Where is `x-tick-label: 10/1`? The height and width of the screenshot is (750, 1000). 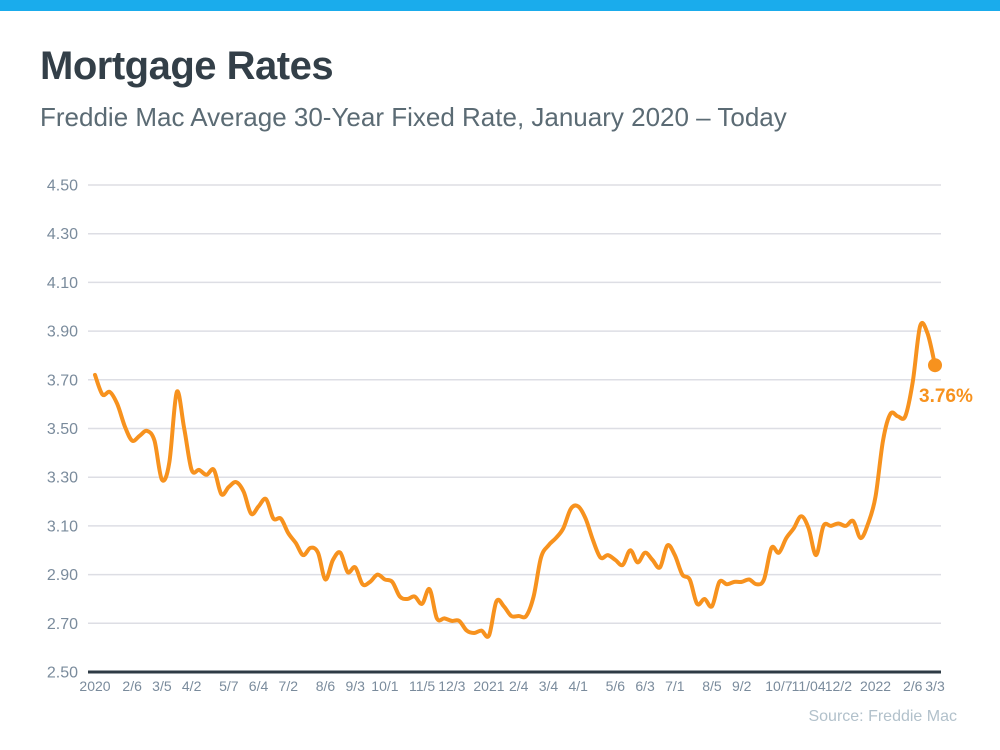 x-tick-label: 10/1 is located at coordinates (384, 686).